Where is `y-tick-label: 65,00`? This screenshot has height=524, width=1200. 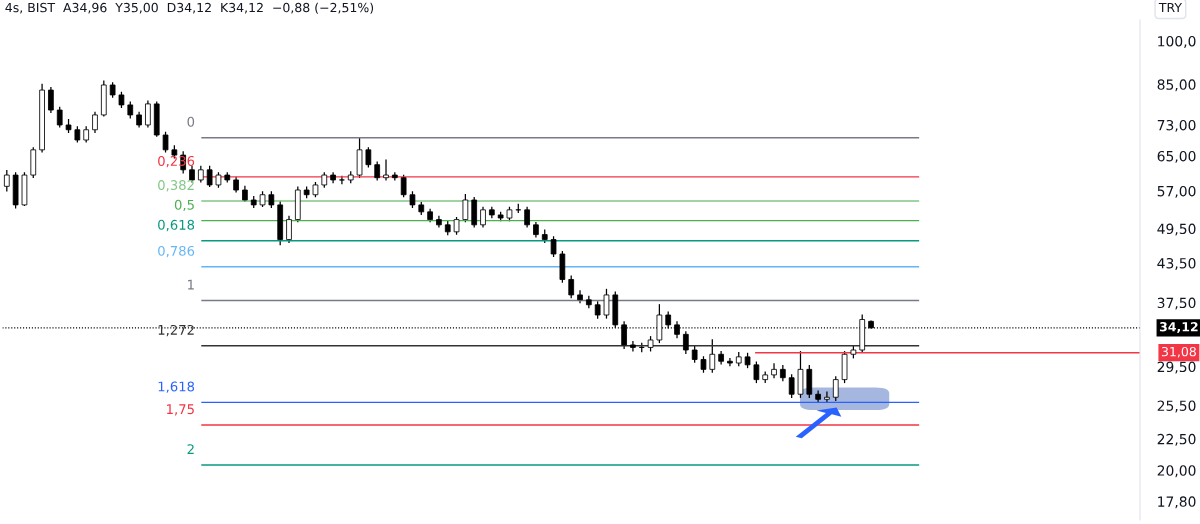 y-tick-label: 65,00 is located at coordinates (1176, 156).